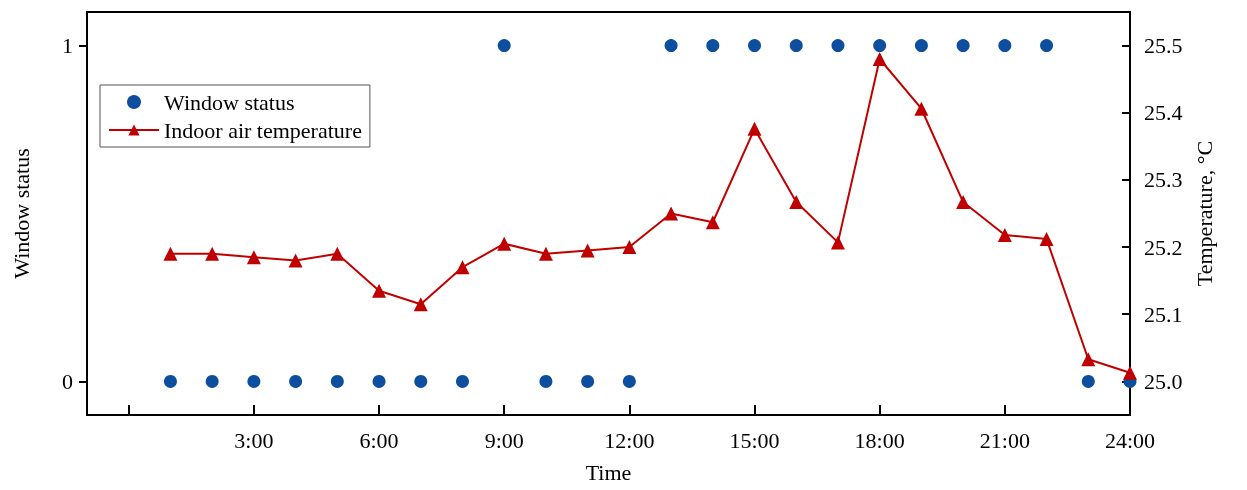  I want to click on y-axis-title: Window status, so click(21, 213).